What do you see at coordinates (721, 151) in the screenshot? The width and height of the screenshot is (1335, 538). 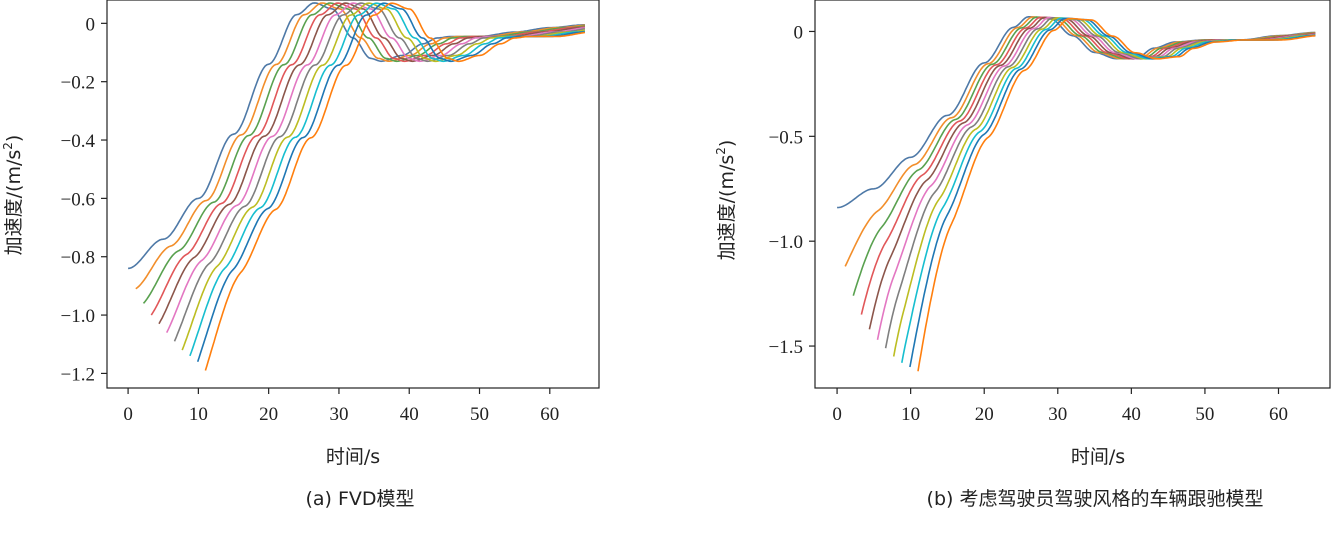 I see `chart-b-ylabel-sup: 2` at bounding box center [721, 151].